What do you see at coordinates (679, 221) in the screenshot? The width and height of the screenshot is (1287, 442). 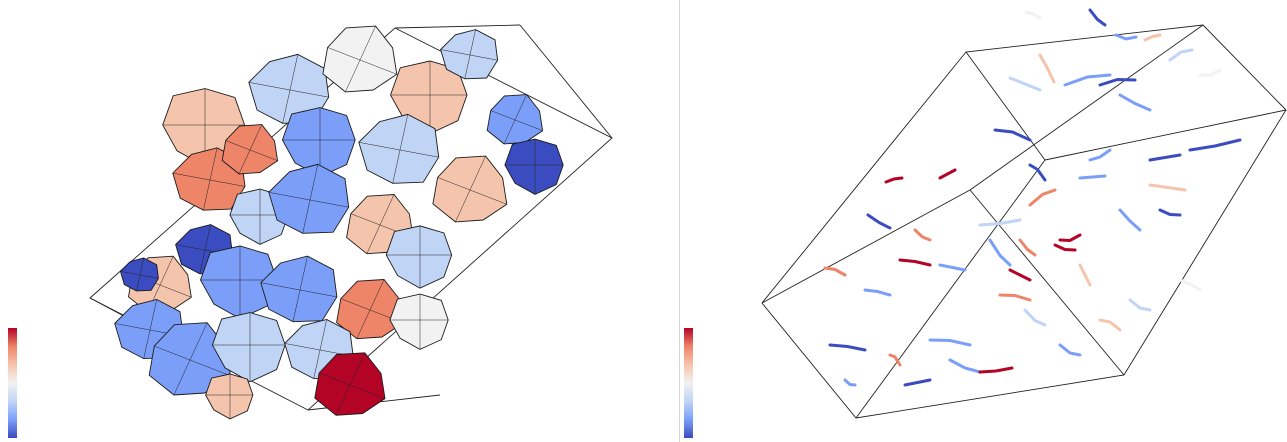 I see `panel-divider` at bounding box center [679, 221].